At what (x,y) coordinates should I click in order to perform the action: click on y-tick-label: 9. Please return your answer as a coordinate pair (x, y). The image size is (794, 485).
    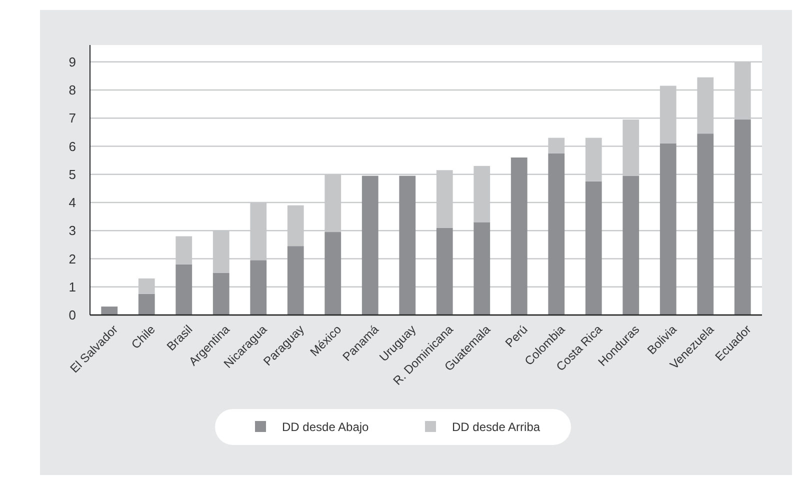
    Looking at the image, I should click on (72, 62).